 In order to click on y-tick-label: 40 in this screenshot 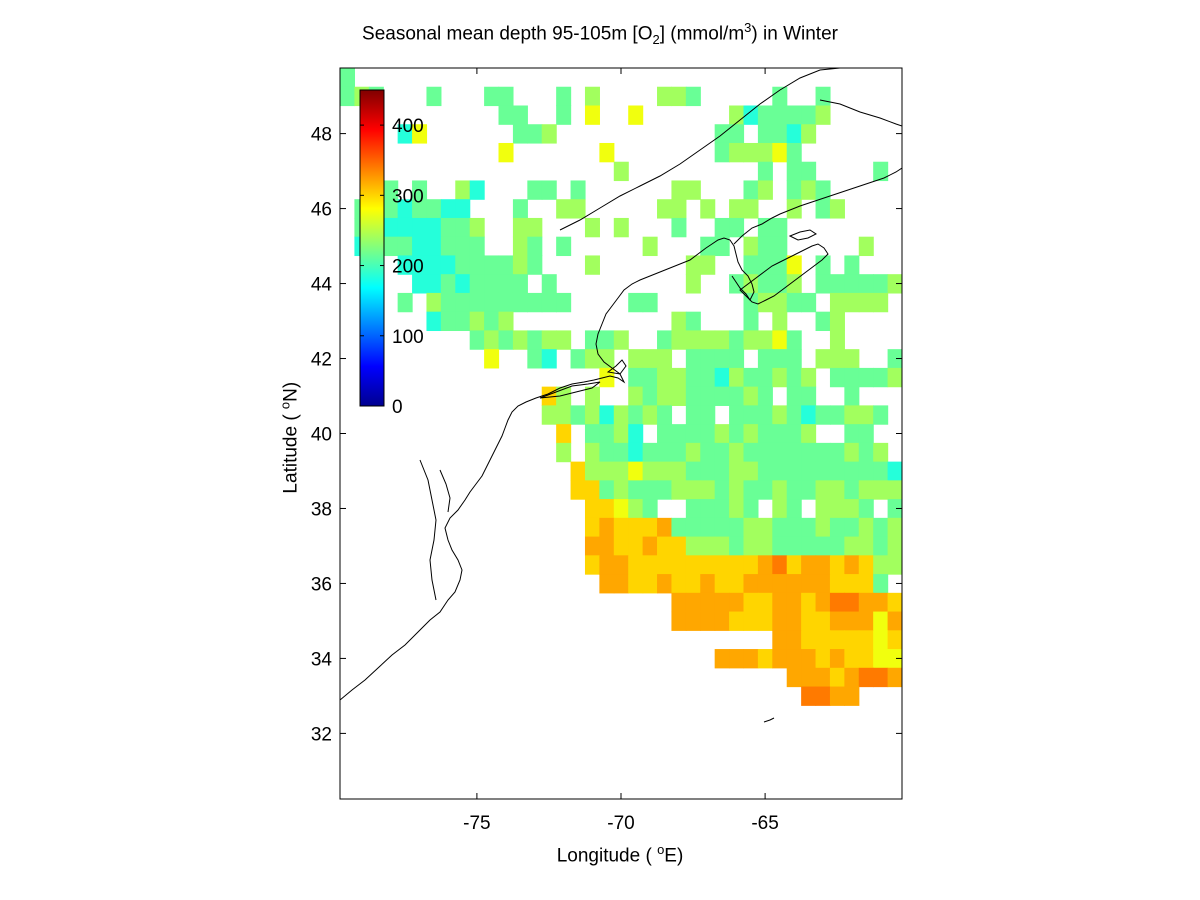, I will do `click(321, 435)`.